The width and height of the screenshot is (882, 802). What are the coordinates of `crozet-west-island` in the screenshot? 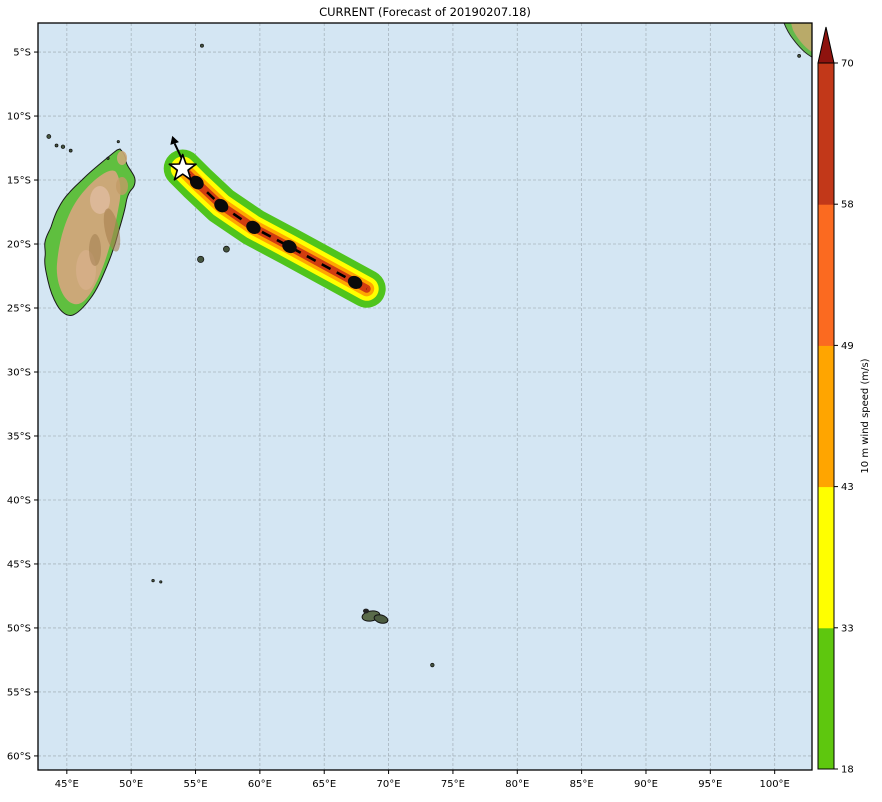 It's located at (153, 580).